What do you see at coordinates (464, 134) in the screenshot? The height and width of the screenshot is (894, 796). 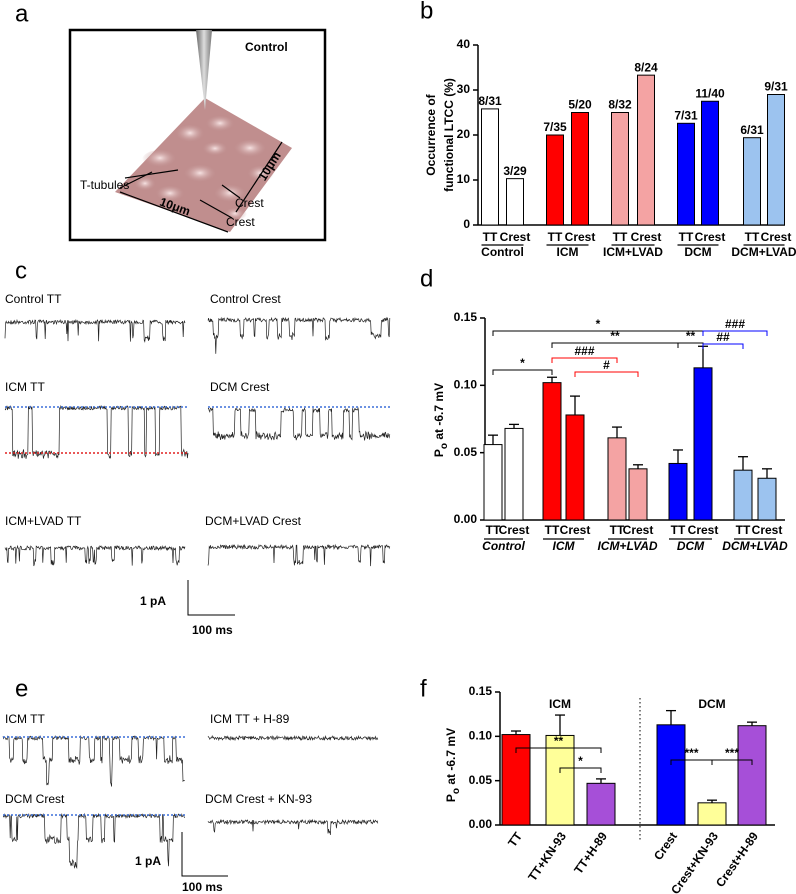 I see `y-tick-label: 20` at bounding box center [464, 134].